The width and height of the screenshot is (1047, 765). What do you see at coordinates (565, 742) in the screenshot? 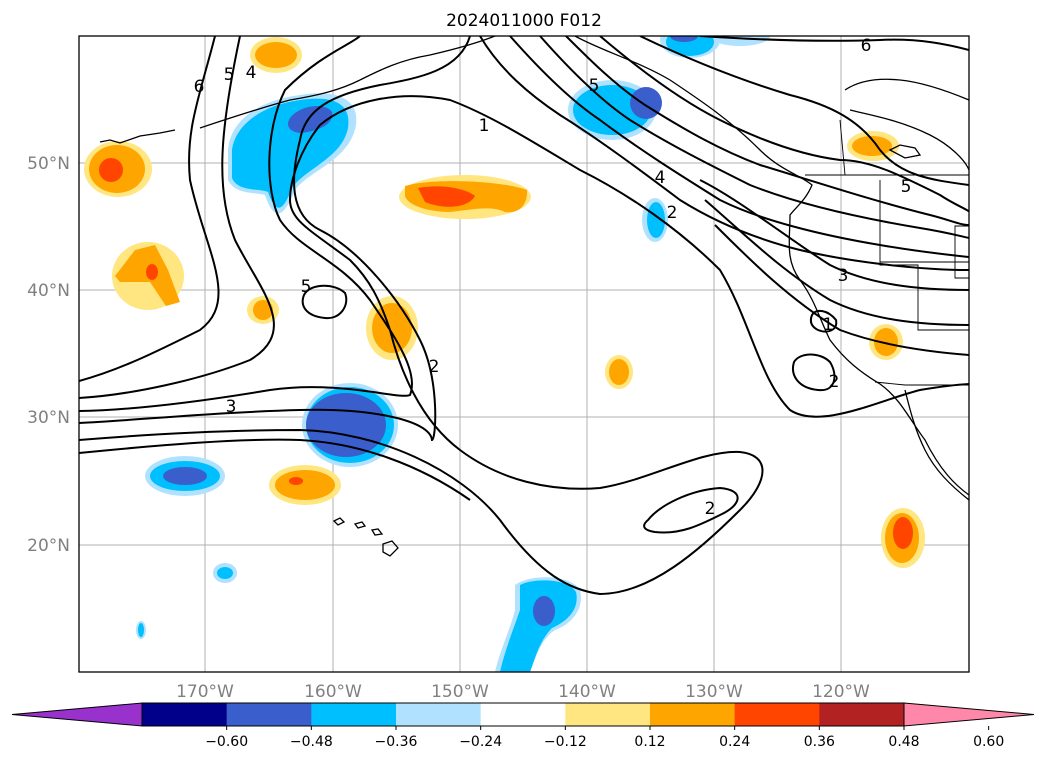
I see `colorbar-tick-label: −0.12` at bounding box center [565, 742].